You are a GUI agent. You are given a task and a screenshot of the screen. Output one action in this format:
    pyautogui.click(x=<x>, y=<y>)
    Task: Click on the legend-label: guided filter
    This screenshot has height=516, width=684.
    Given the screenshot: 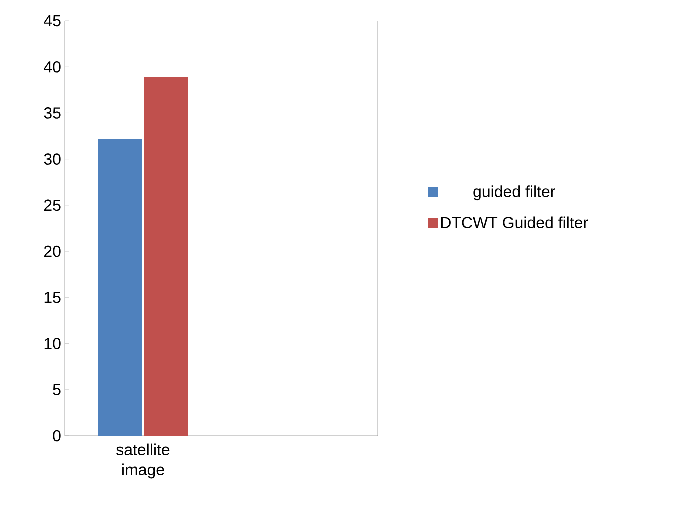 What is the action you would take?
    pyautogui.click(x=515, y=193)
    